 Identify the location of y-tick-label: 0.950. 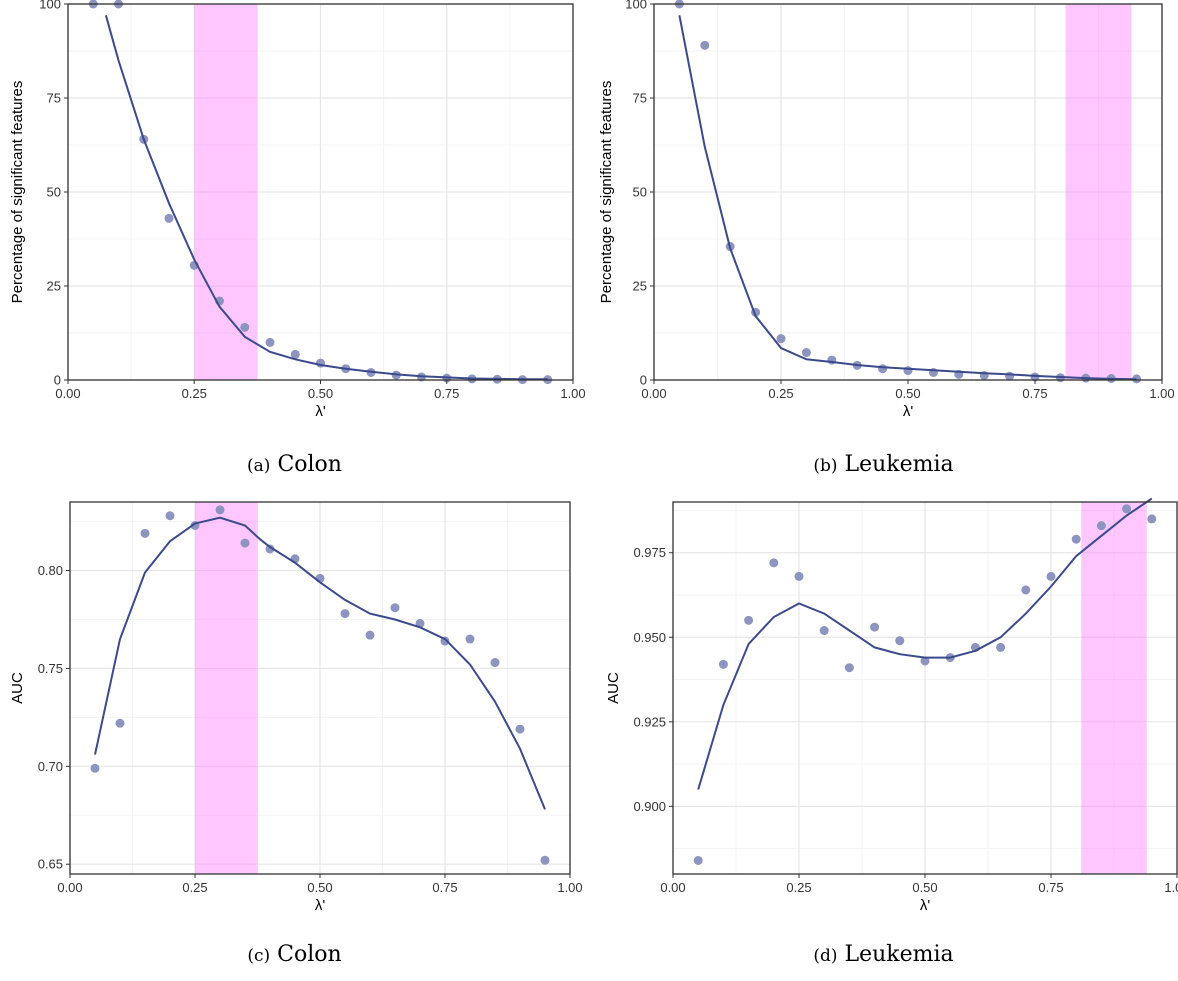
(649, 637).